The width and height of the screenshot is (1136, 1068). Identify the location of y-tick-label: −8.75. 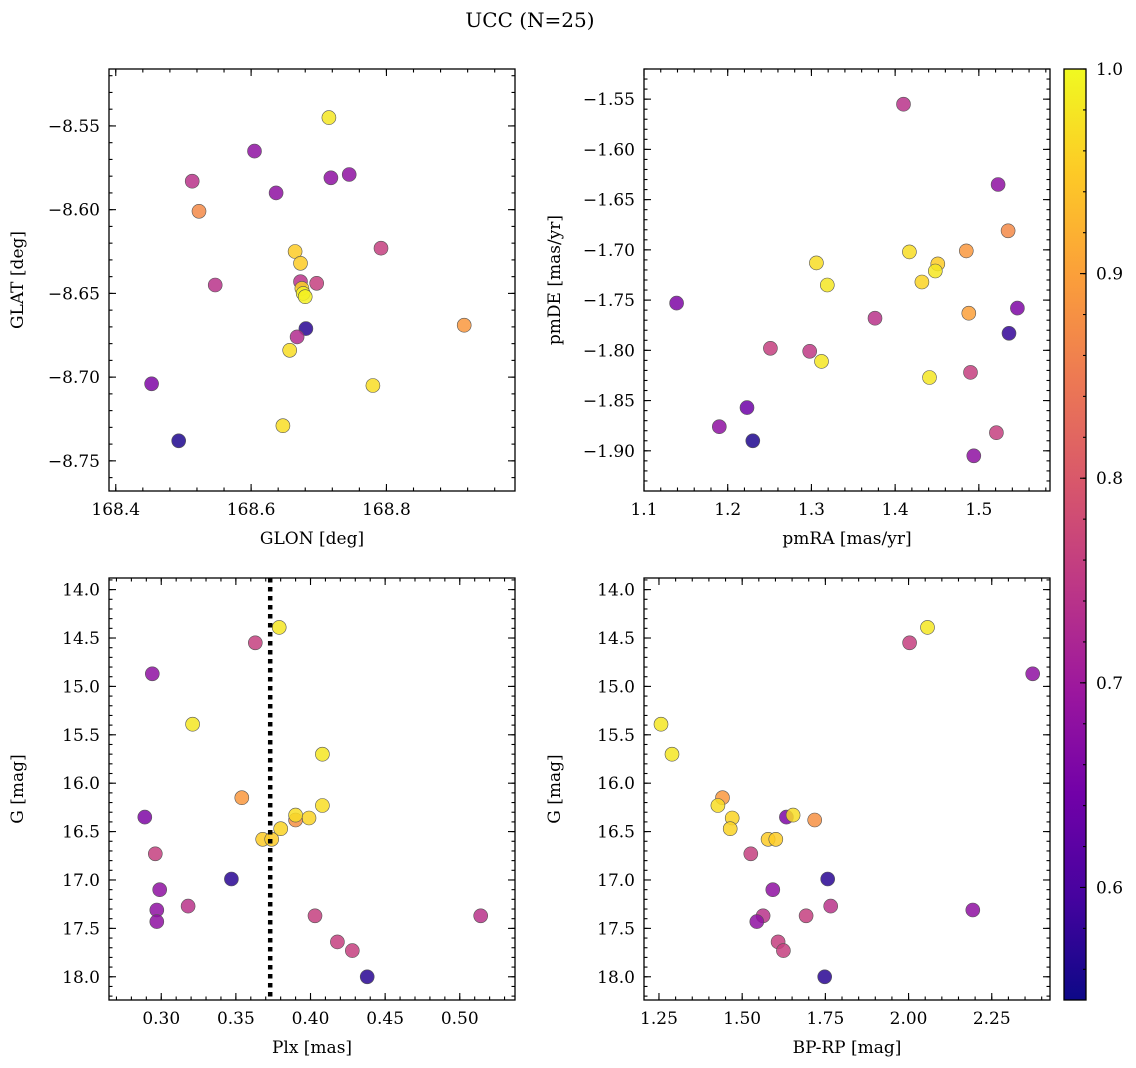
(74, 462).